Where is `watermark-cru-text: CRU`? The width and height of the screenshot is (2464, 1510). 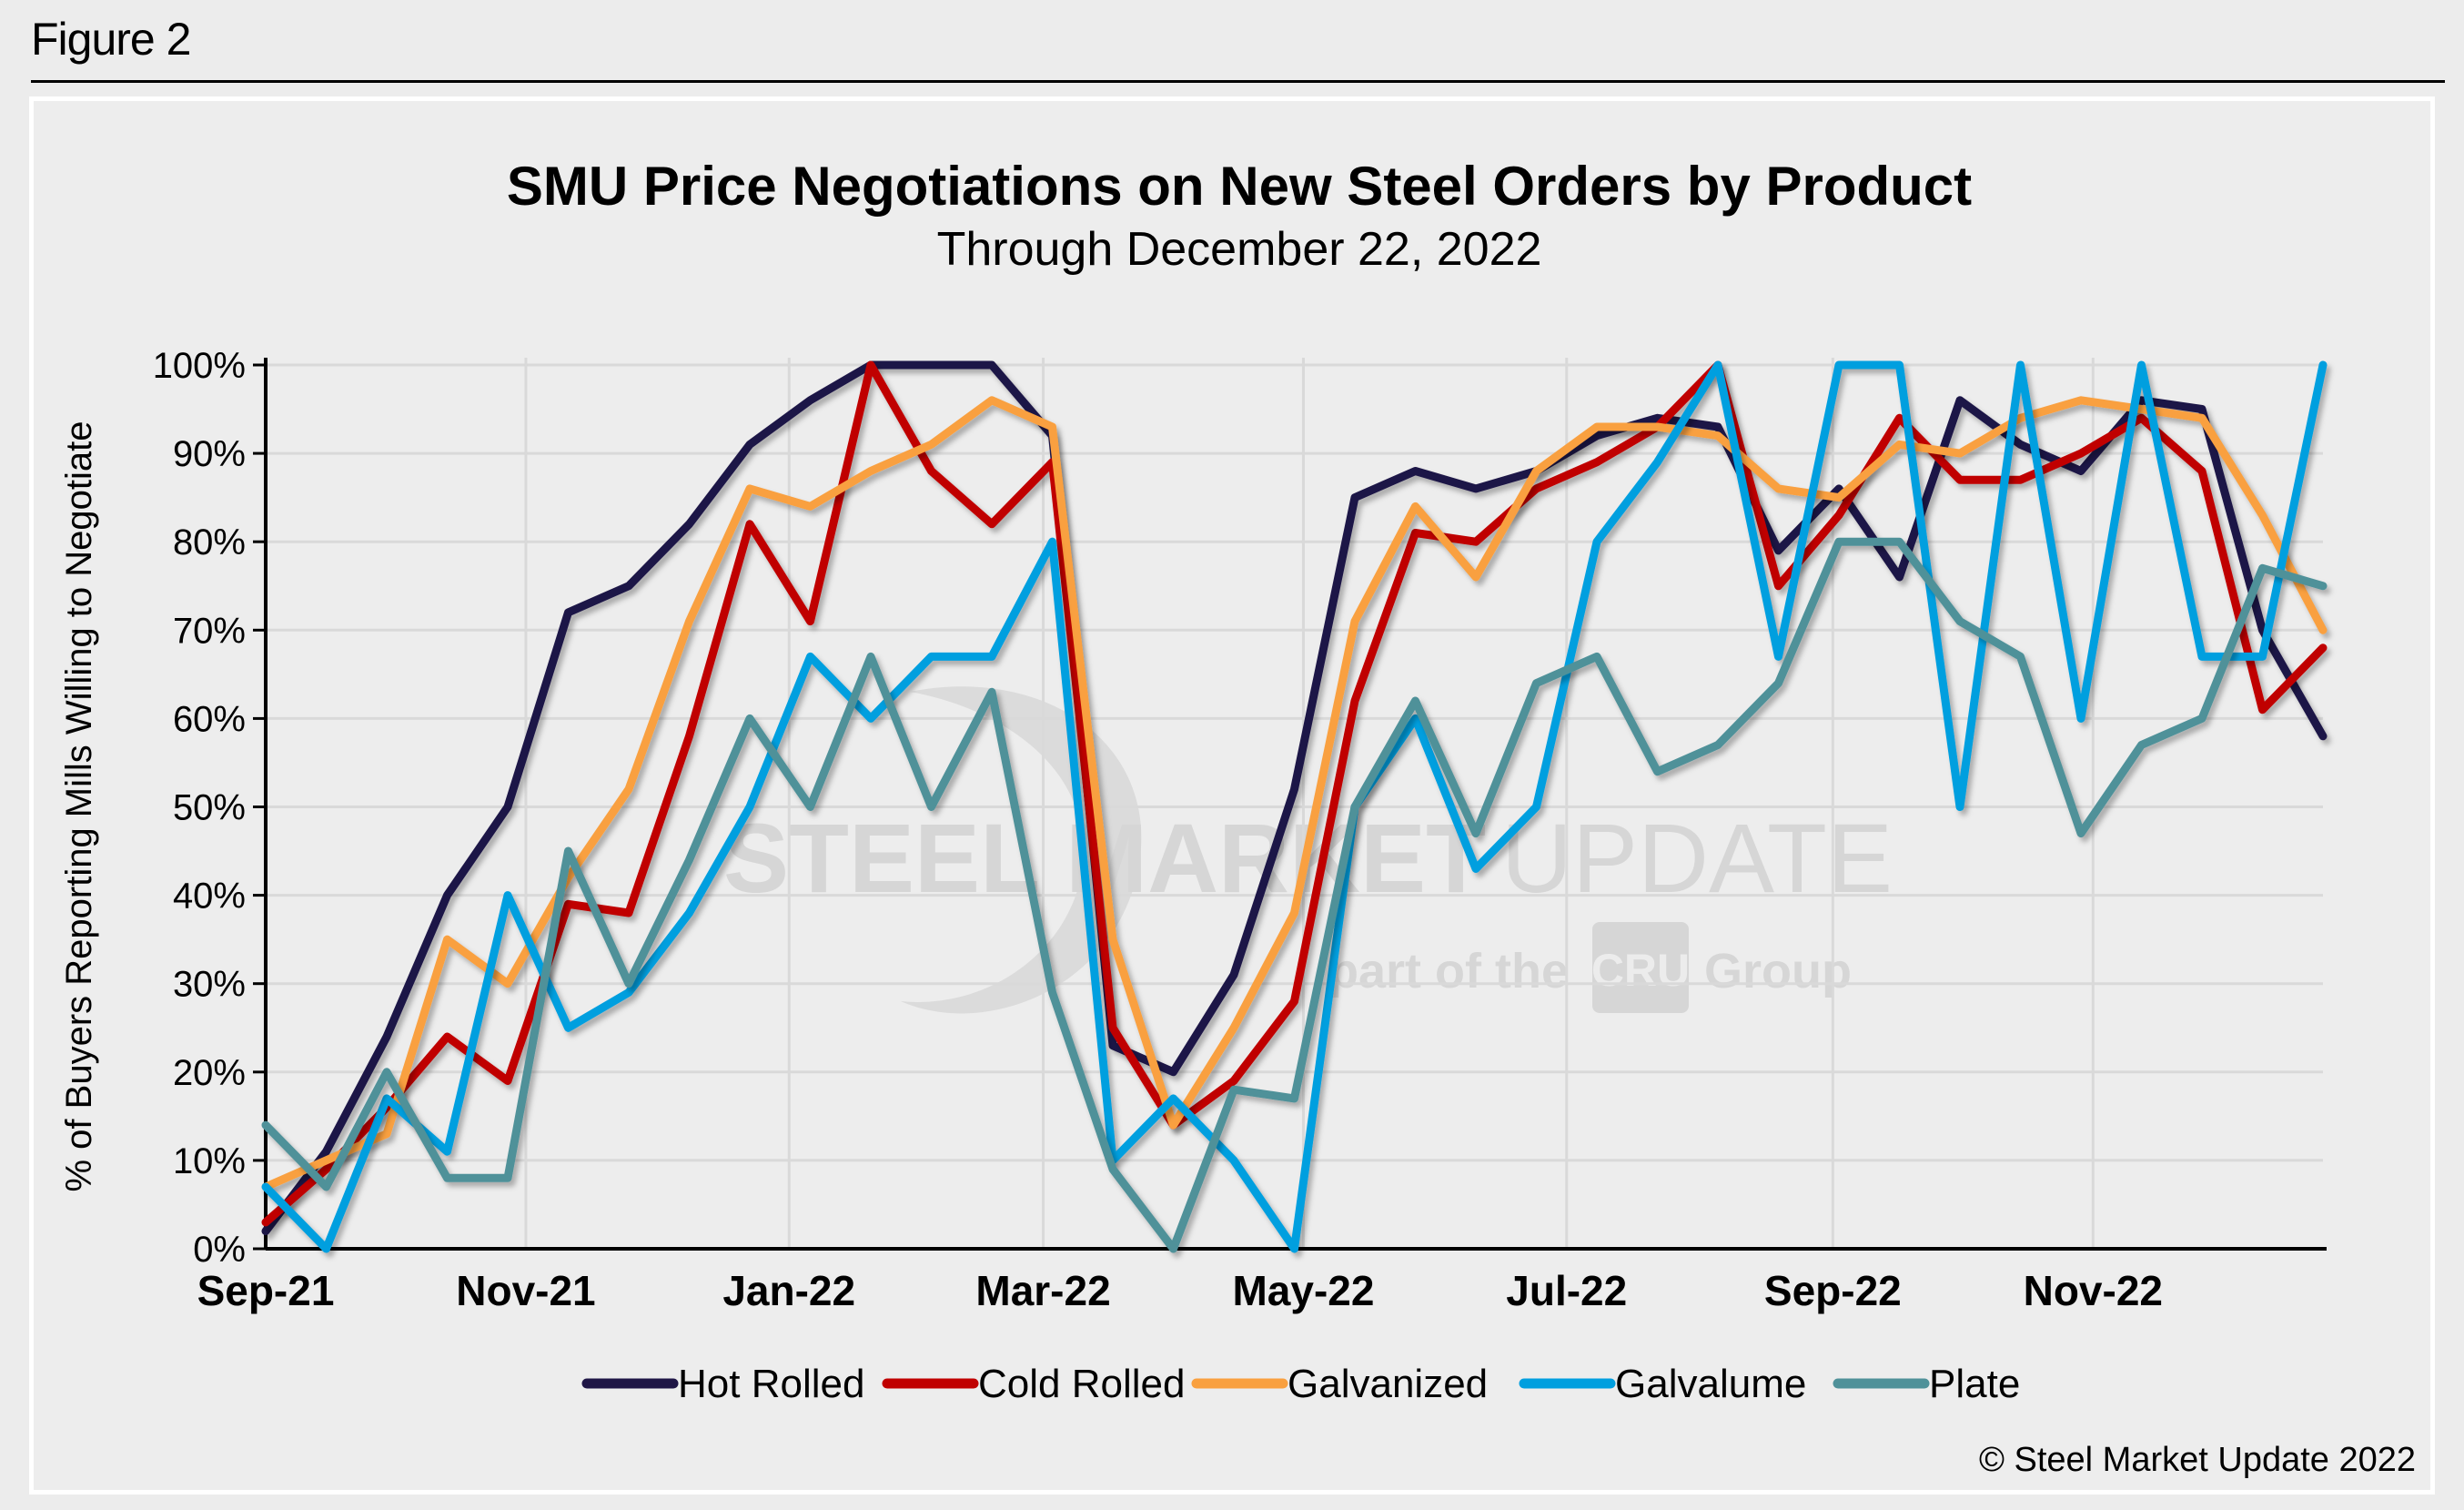
watermark-cru-text: CRU is located at coordinates (1640, 970).